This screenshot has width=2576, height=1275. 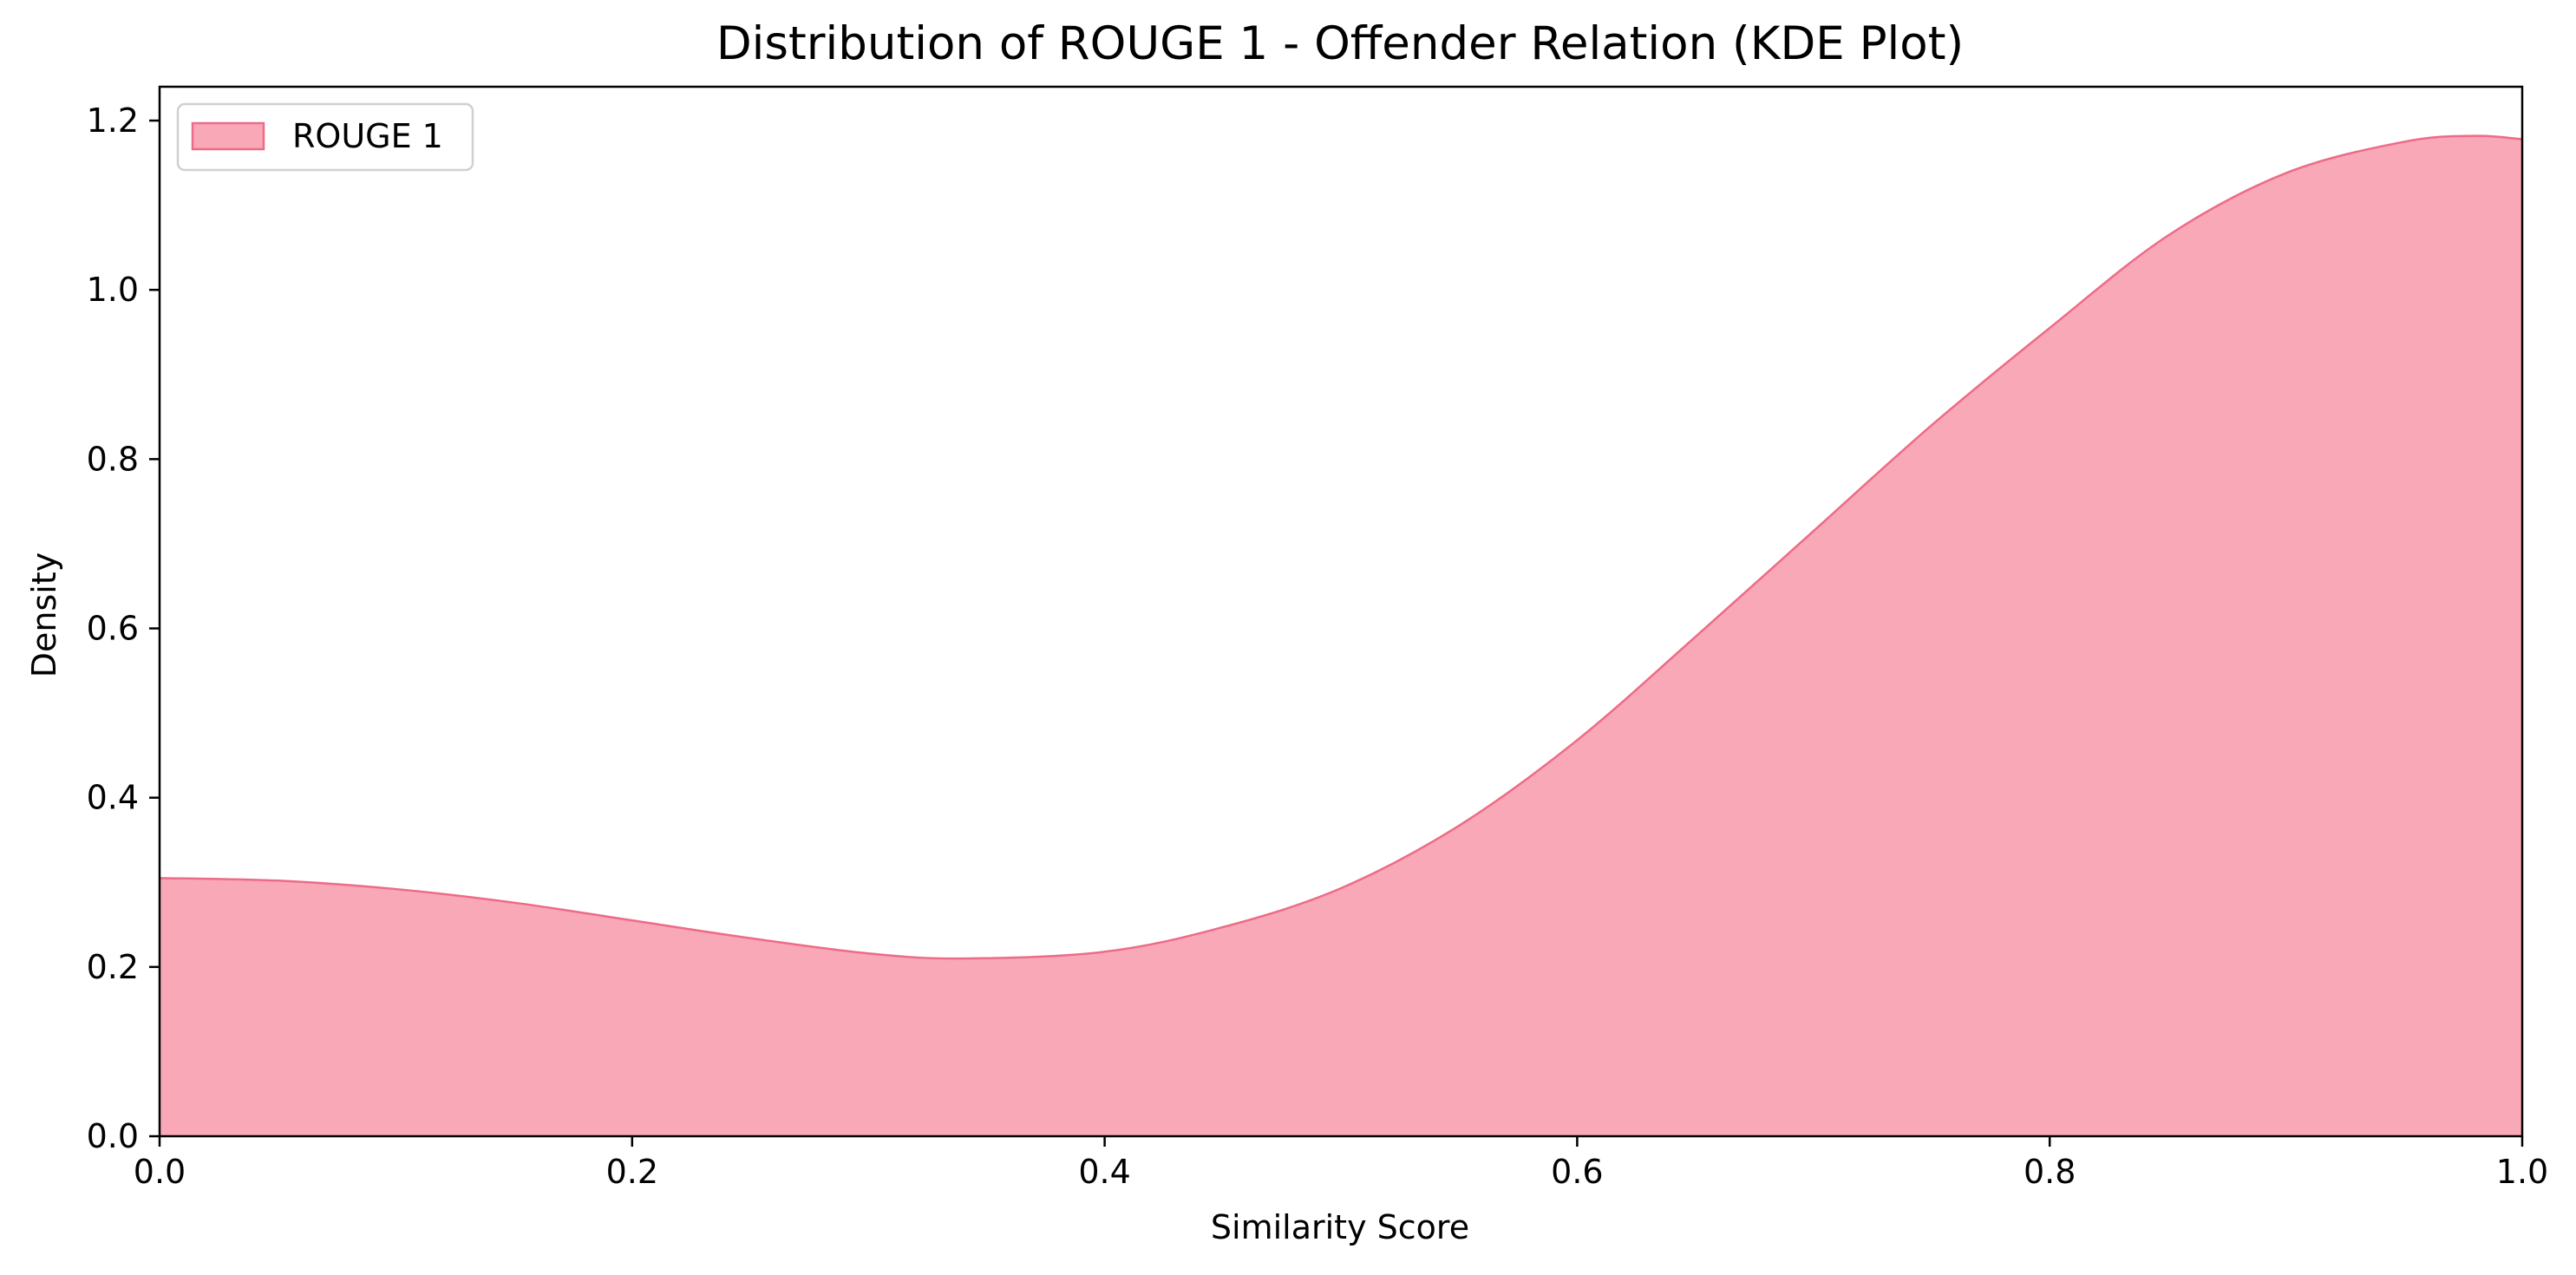 I want to click on y-tick-label: 0.6, so click(x=113, y=629).